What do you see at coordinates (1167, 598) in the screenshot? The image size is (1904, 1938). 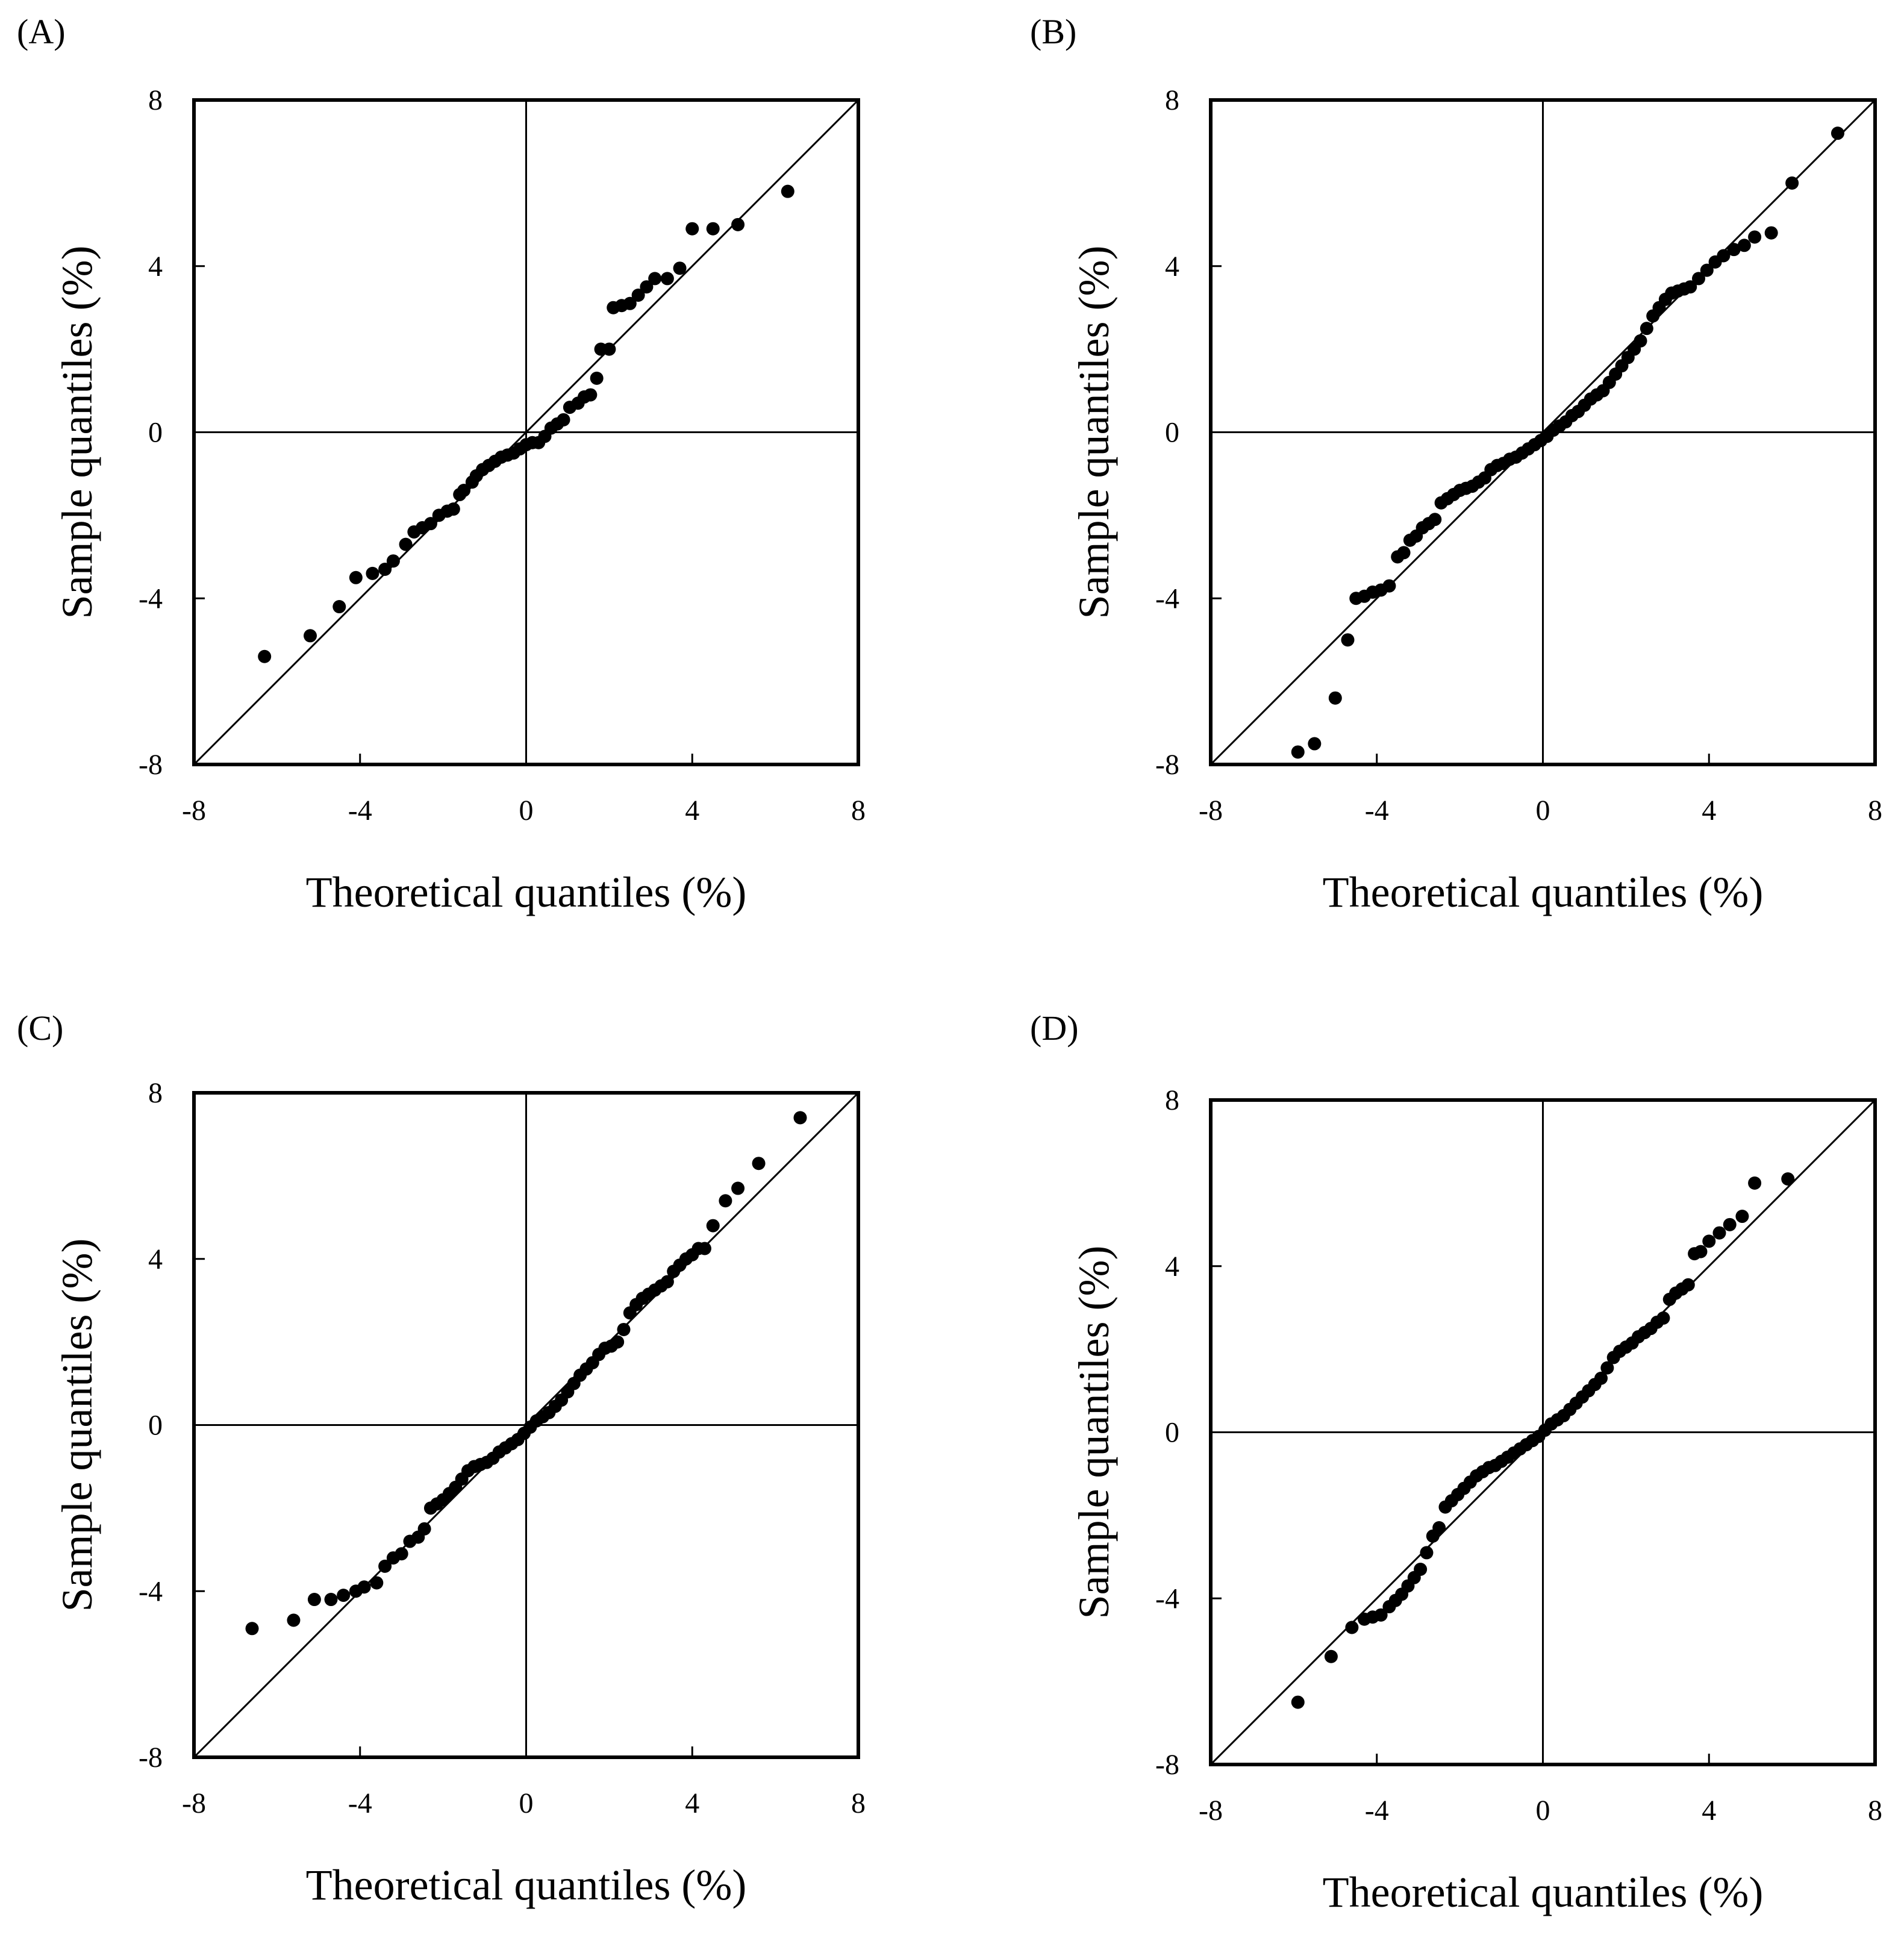 I see `y-tick-label: -4` at bounding box center [1167, 598].